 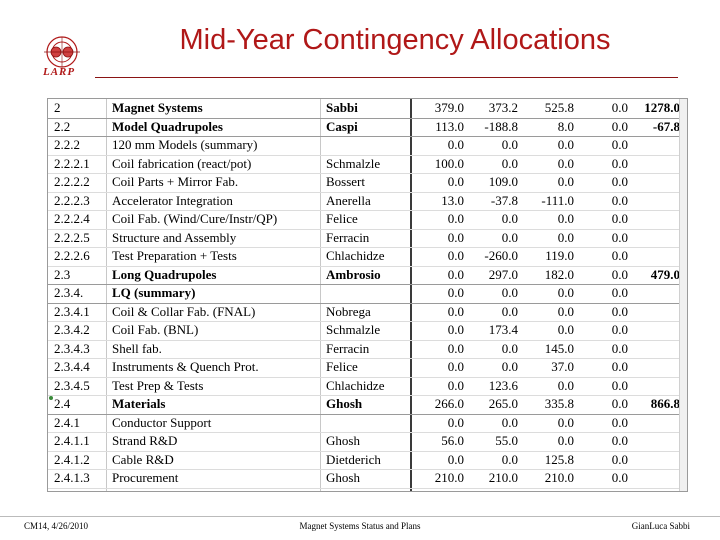 I want to click on row-name: Procurement, so click(x=145, y=477).